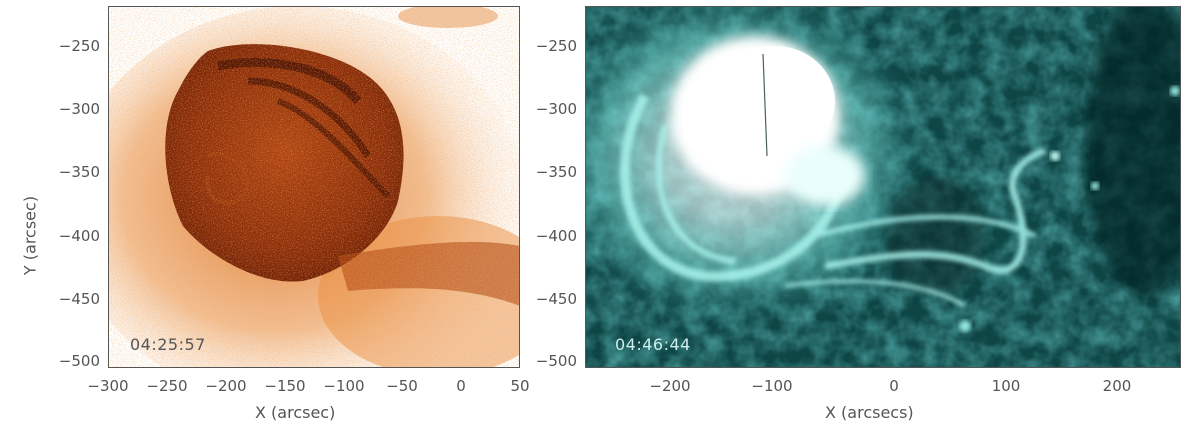  I want to click on right-x-tick: 200, so click(1117, 386).